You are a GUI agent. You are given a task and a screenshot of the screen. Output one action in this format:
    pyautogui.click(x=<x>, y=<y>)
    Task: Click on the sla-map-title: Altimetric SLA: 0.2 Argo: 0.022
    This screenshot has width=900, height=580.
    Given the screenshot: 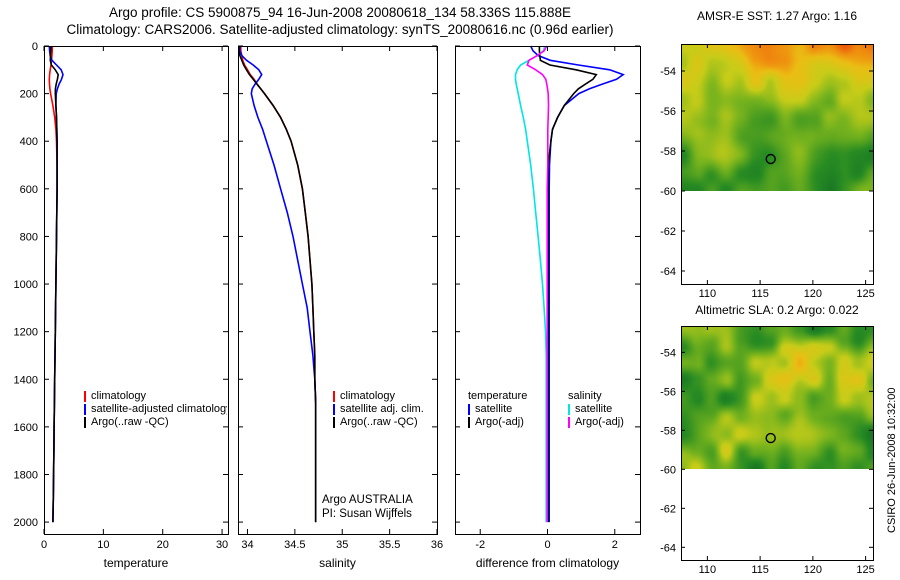 What is the action you would take?
    pyautogui.click(x=777, y=310)
    